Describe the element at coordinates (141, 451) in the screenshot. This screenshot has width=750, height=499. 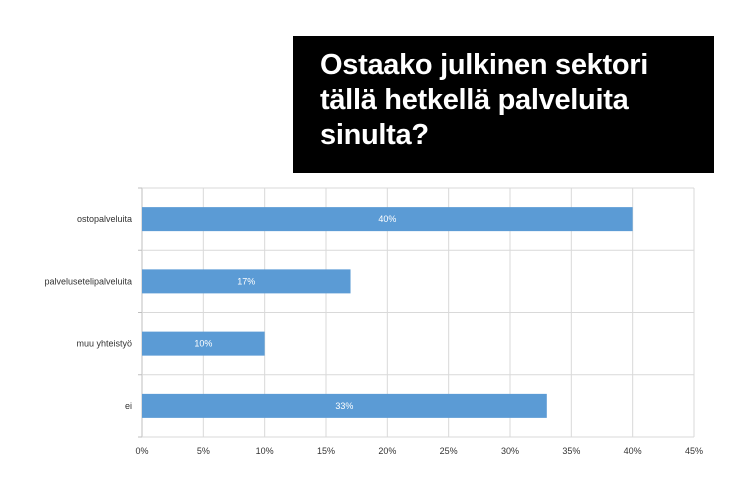
I see `x-tick-label: 0%` at that location.